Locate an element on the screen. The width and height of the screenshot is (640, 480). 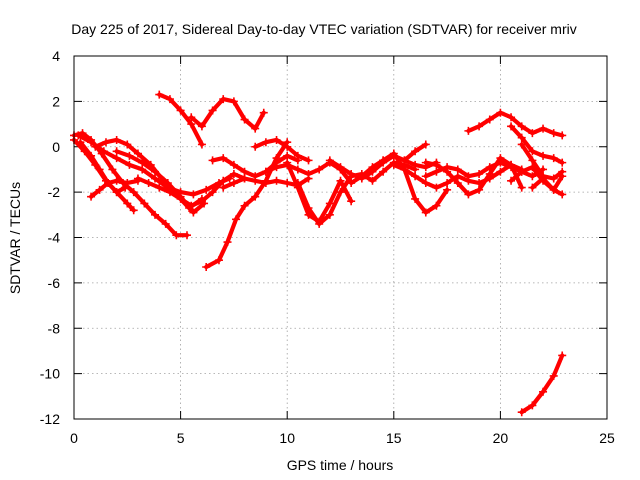
y-tick-label: -2 is located at coordinates (54, 192).